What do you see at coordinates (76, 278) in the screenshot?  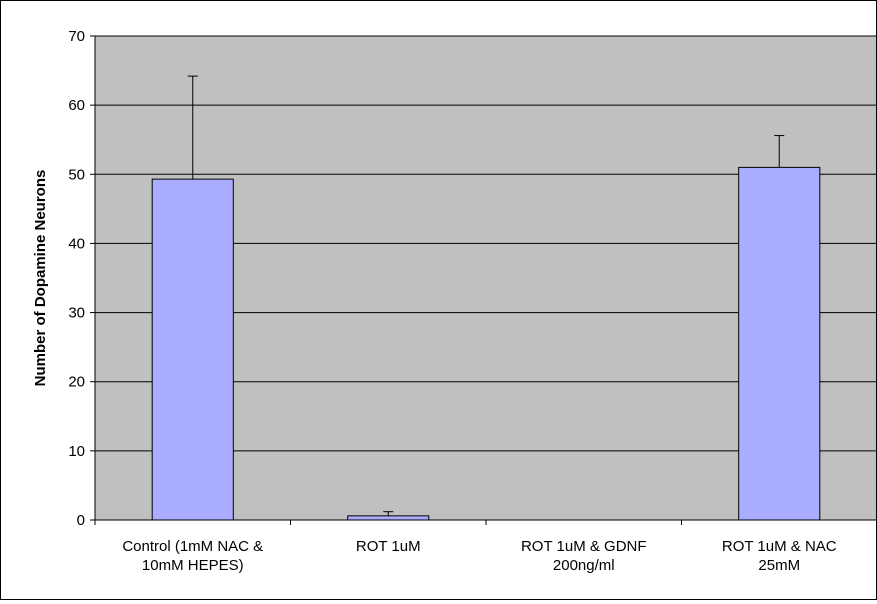 I see `y-tick-labels: 0 10 20 30 40 50 60 70` at bounding box center [76, 278].